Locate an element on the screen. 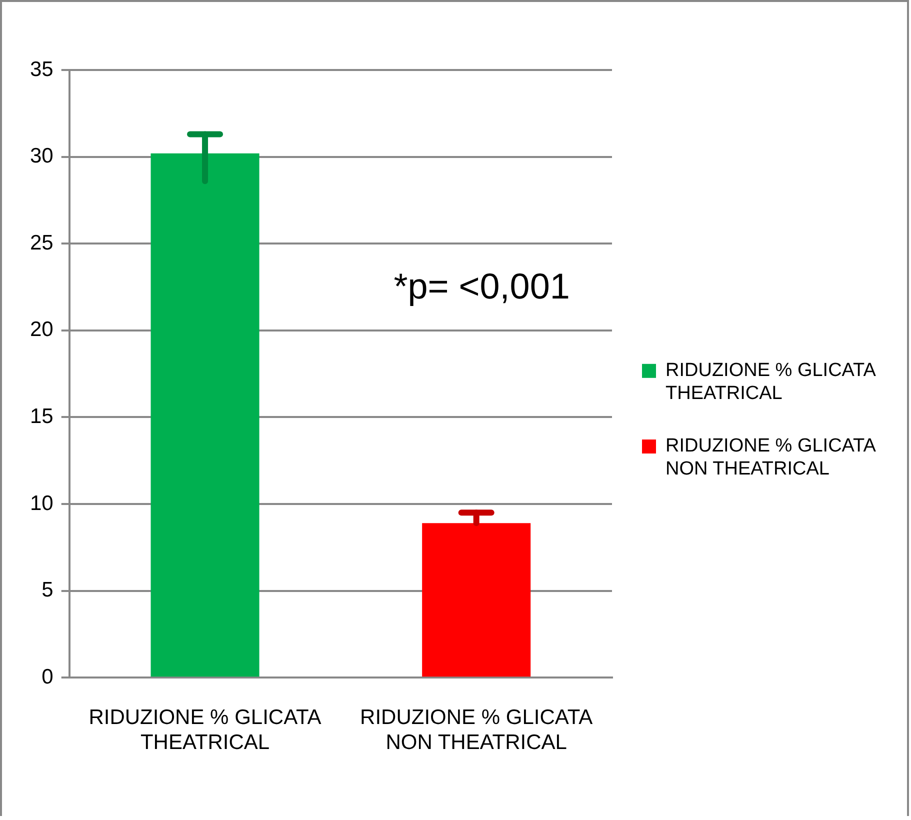 This screenshot has height=820, width=911. y-tick-label: 15 is located at coordinates (42, 416).